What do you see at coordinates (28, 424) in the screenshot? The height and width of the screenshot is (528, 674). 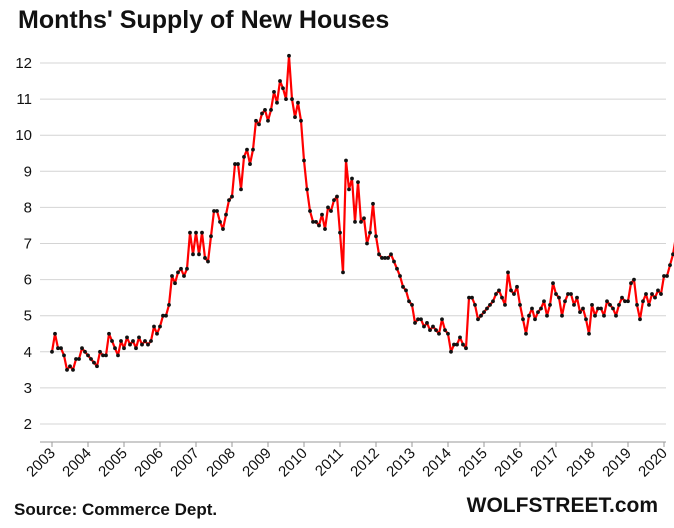 I see `y-tick-label: 2` at bounding box center [28, 424].